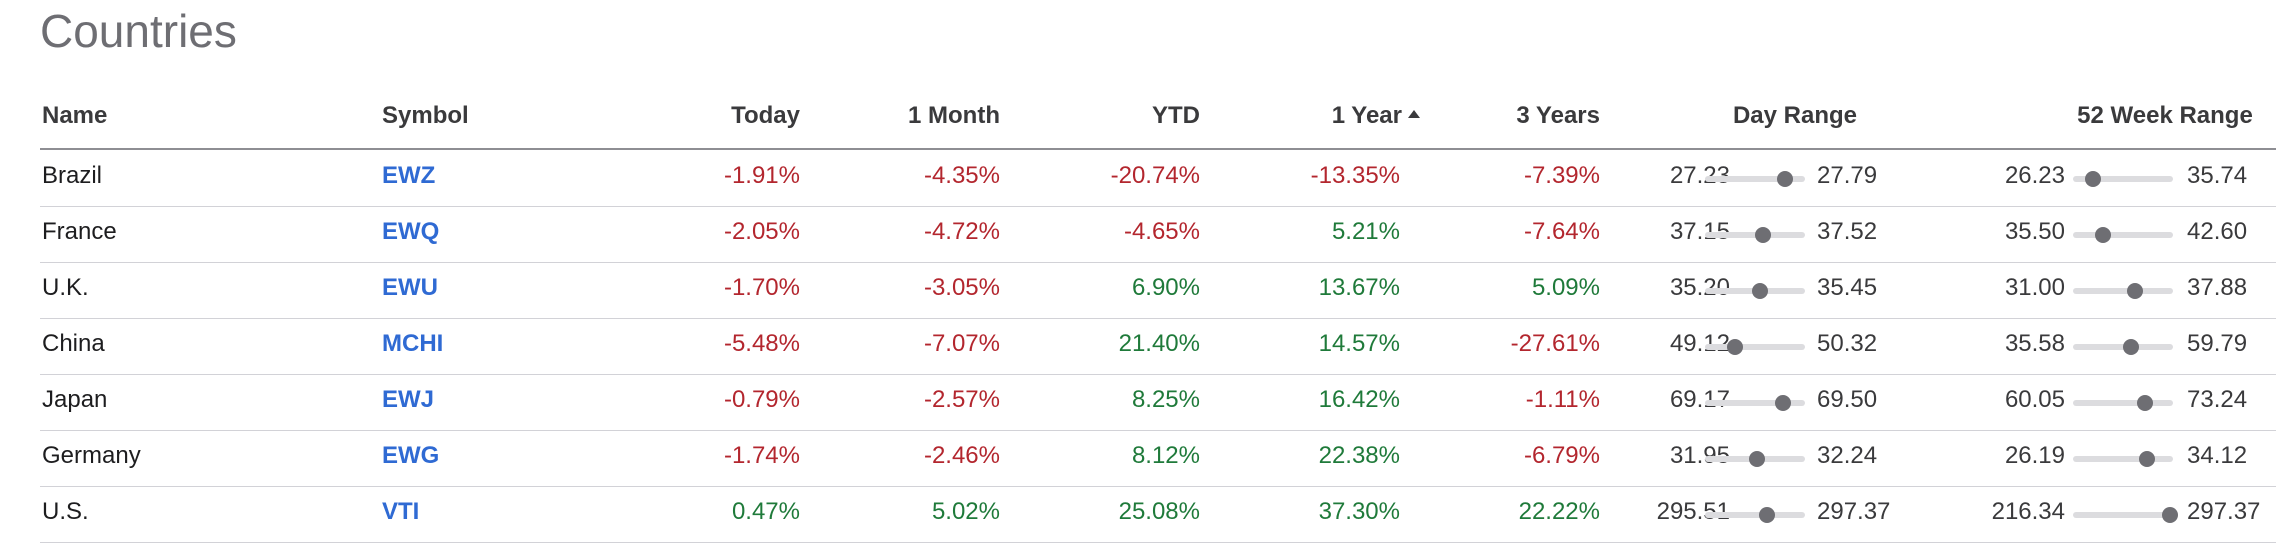 This screenshot has height=550, width=2276. Describe the element at coordinates (1561, 231) in the screenshot. I see `3-years-change: -7.64%` at that location.